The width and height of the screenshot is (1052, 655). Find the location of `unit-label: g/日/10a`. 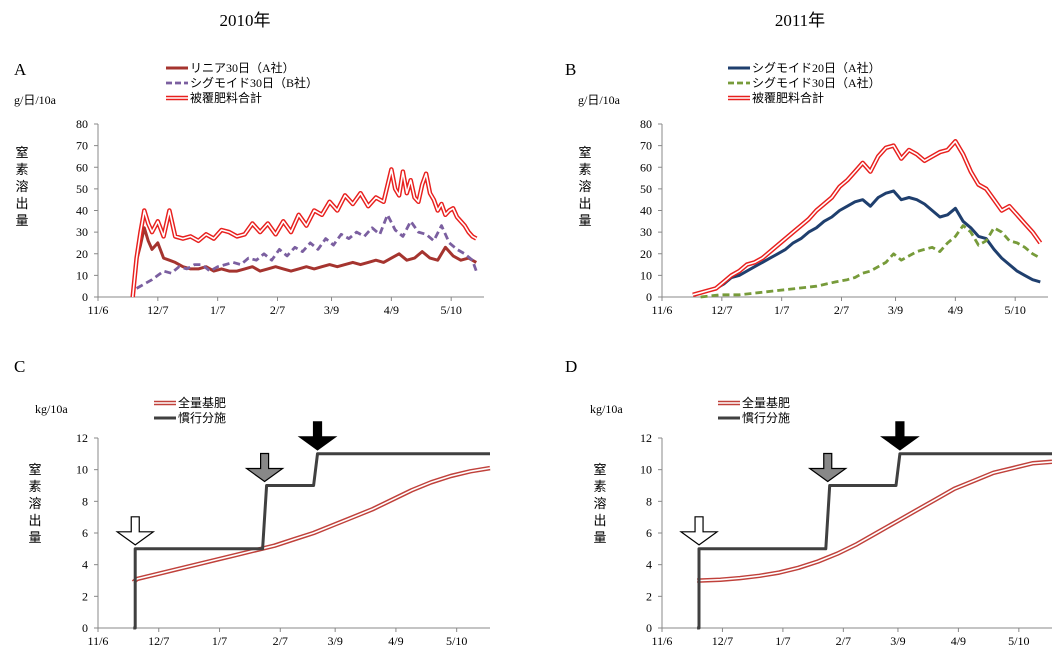

unit-label: g/日/10a is located at coordinates (35, 100).